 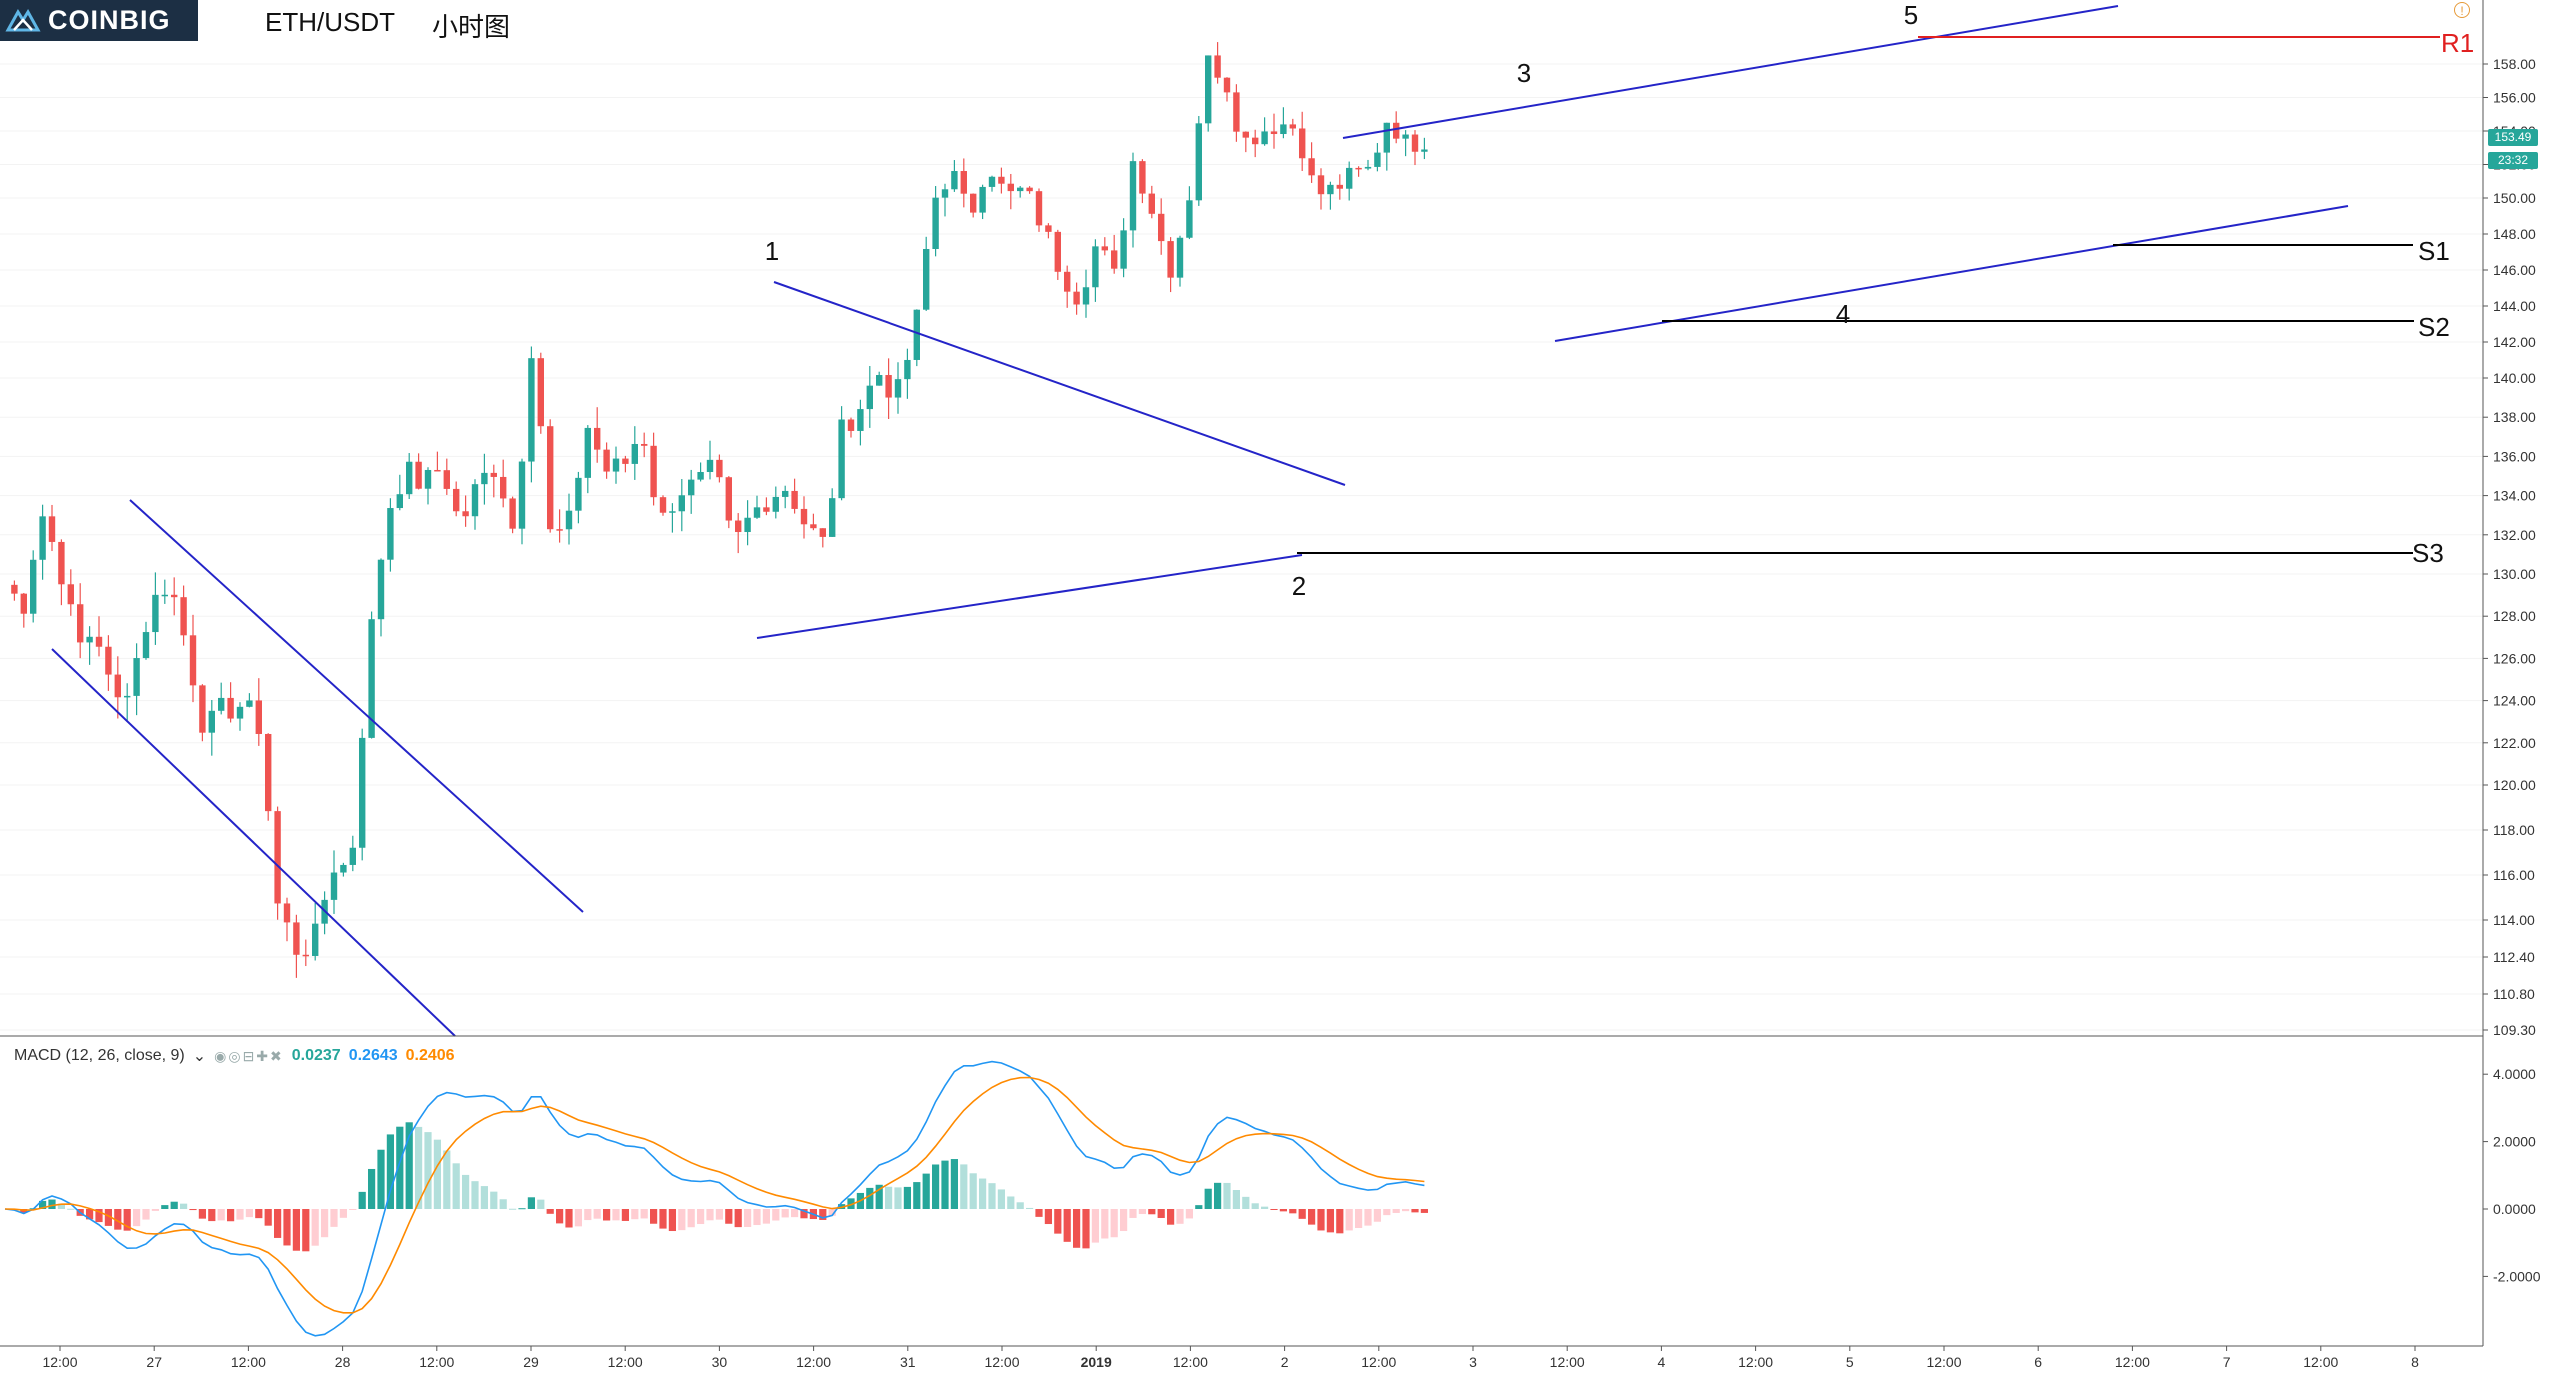 I want to click on chevron-down-icon: ⌄, so click(x=199, y=1056).